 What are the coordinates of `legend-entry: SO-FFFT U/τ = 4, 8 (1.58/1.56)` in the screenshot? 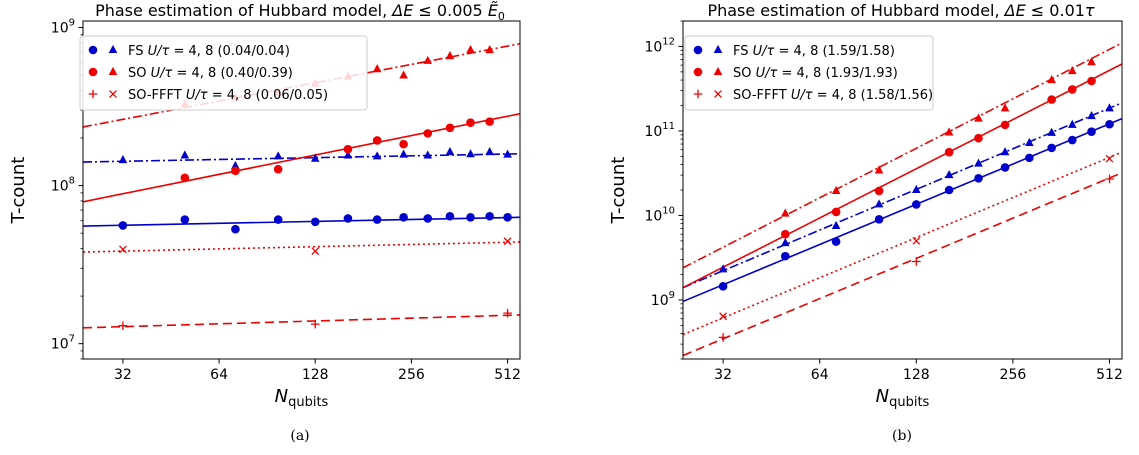 It's located at (833, 95).